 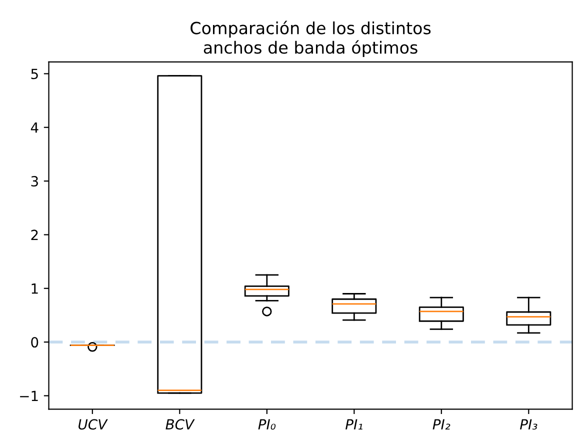 I want to click on x-tick-label: PI₁, so click(x=354, y=424).